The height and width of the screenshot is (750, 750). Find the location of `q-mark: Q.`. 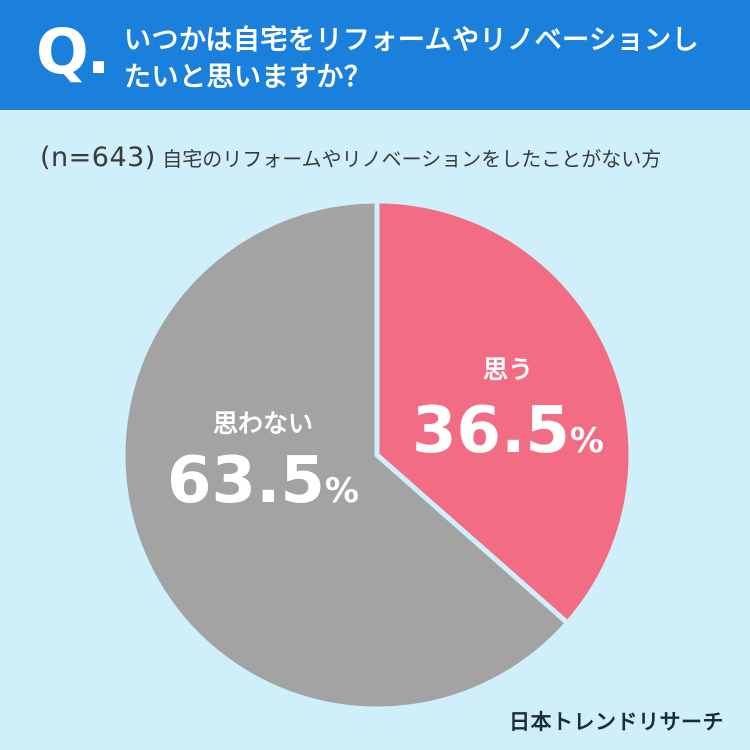

q-mark: Q. is located at coordinates (73, 51).